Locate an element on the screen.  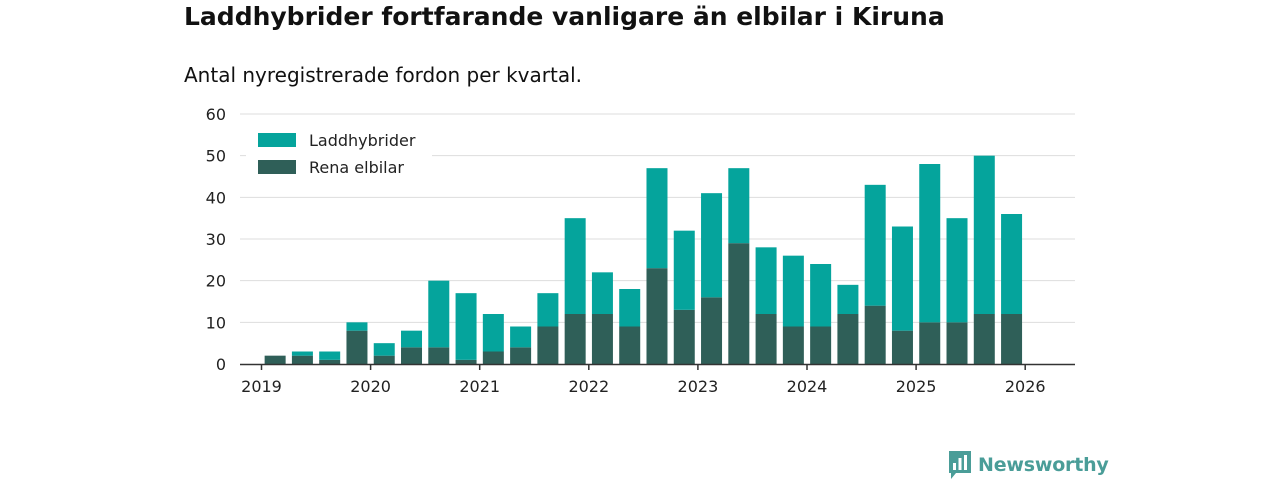
x-tick-label: 2026 is located at coordinates (1025, 386).